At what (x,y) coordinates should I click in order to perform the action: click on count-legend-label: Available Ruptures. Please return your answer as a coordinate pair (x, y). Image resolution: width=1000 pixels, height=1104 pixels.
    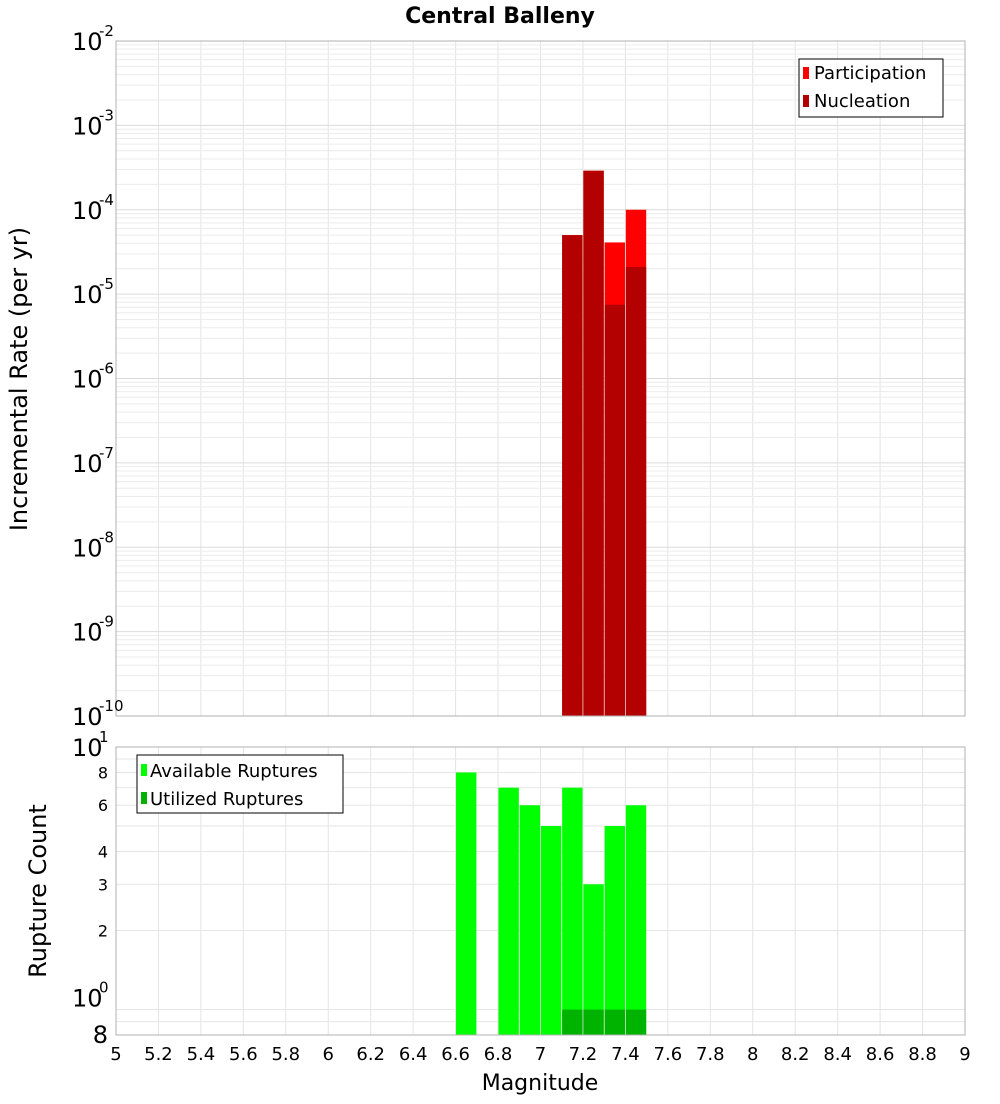
    Looking at the image, I should click on (234, 771).